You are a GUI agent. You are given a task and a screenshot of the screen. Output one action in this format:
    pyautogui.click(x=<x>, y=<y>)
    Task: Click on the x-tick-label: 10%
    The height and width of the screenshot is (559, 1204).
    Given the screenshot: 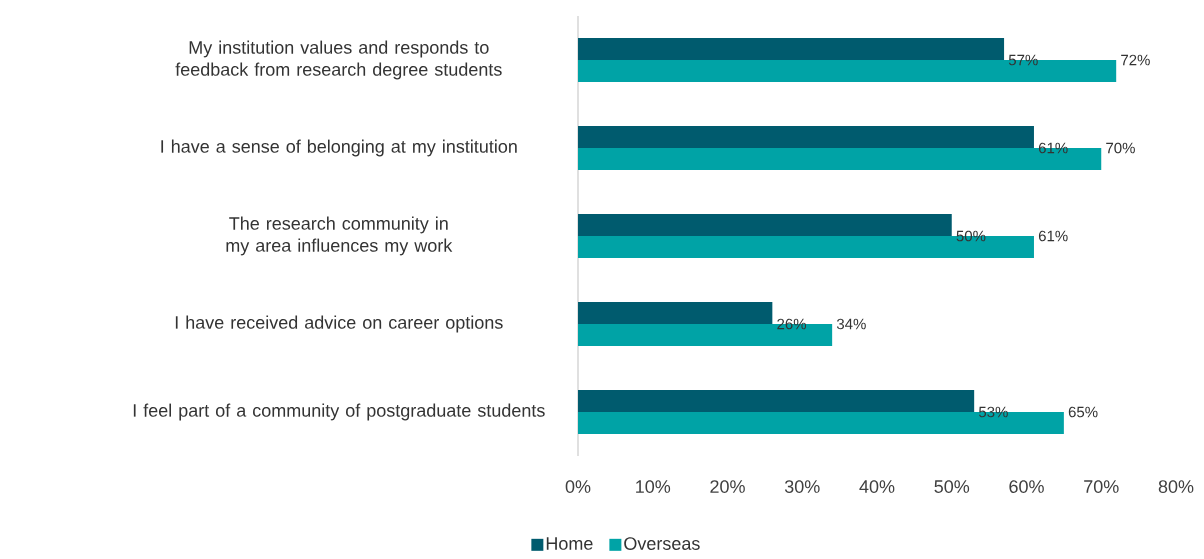 What is the action you would take?
    pyautogui.click(x=653, y=486)
    